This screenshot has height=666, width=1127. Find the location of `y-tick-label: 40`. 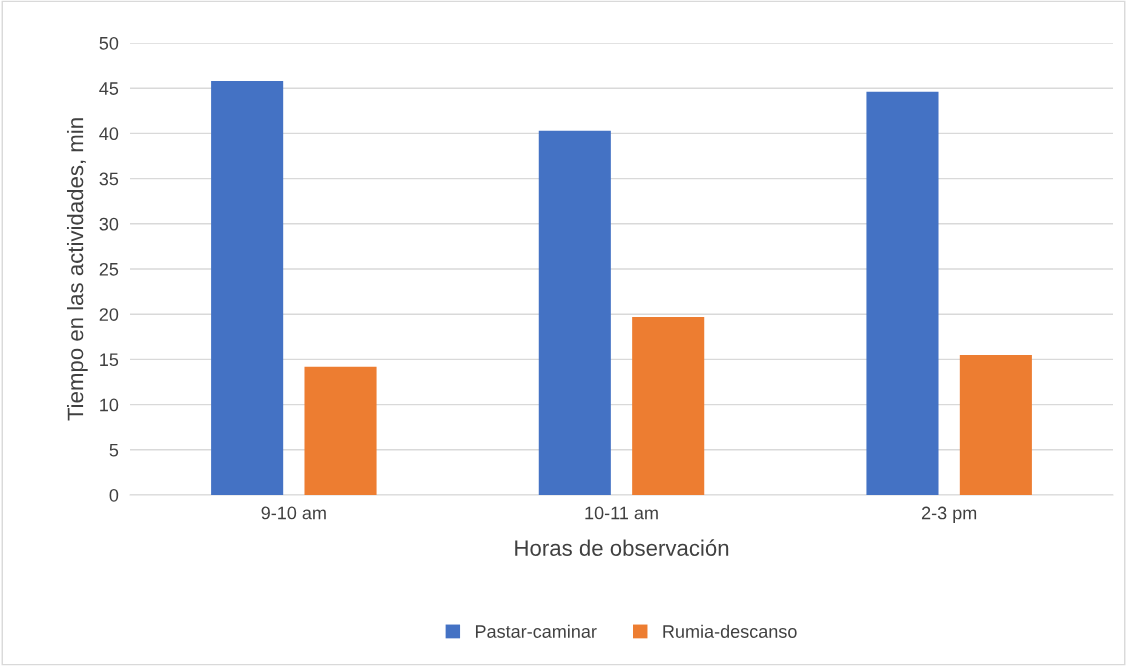

y-tick-label: 40 is located at coordinates (109, 134).